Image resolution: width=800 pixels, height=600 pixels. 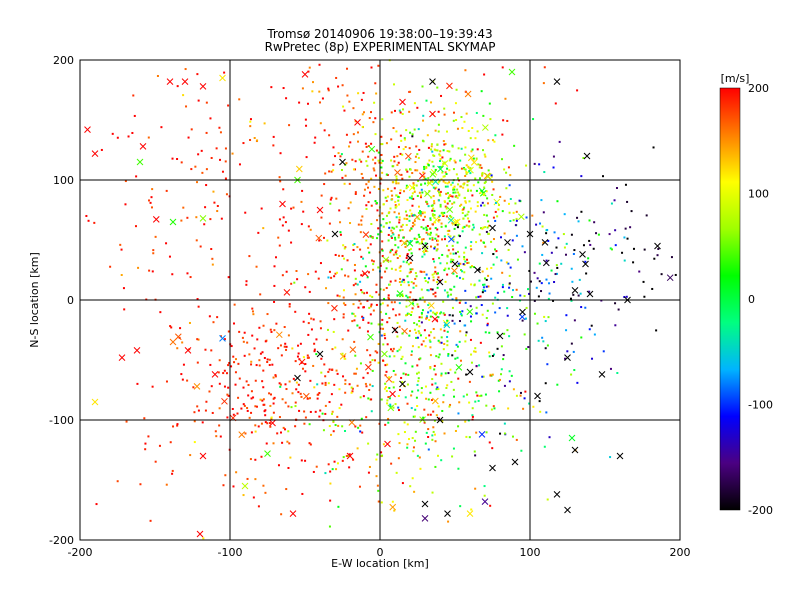 What do you see at coordinates (34, 300) in the screenshot?
I see `y-axis-label: N-S location [km]` at bounding box center [34, 300].